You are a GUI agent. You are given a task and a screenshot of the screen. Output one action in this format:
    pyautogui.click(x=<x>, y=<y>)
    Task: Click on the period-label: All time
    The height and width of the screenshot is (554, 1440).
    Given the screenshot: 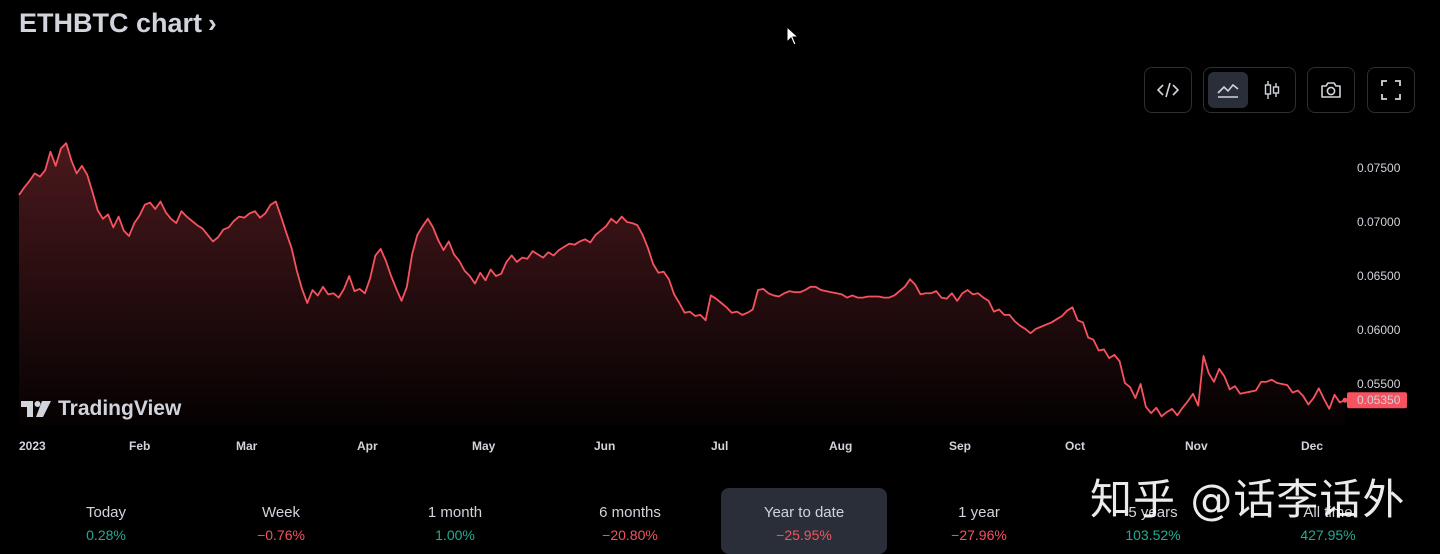 What is the action you would take?
    pyautogui.click(x=1328, y=512)
    